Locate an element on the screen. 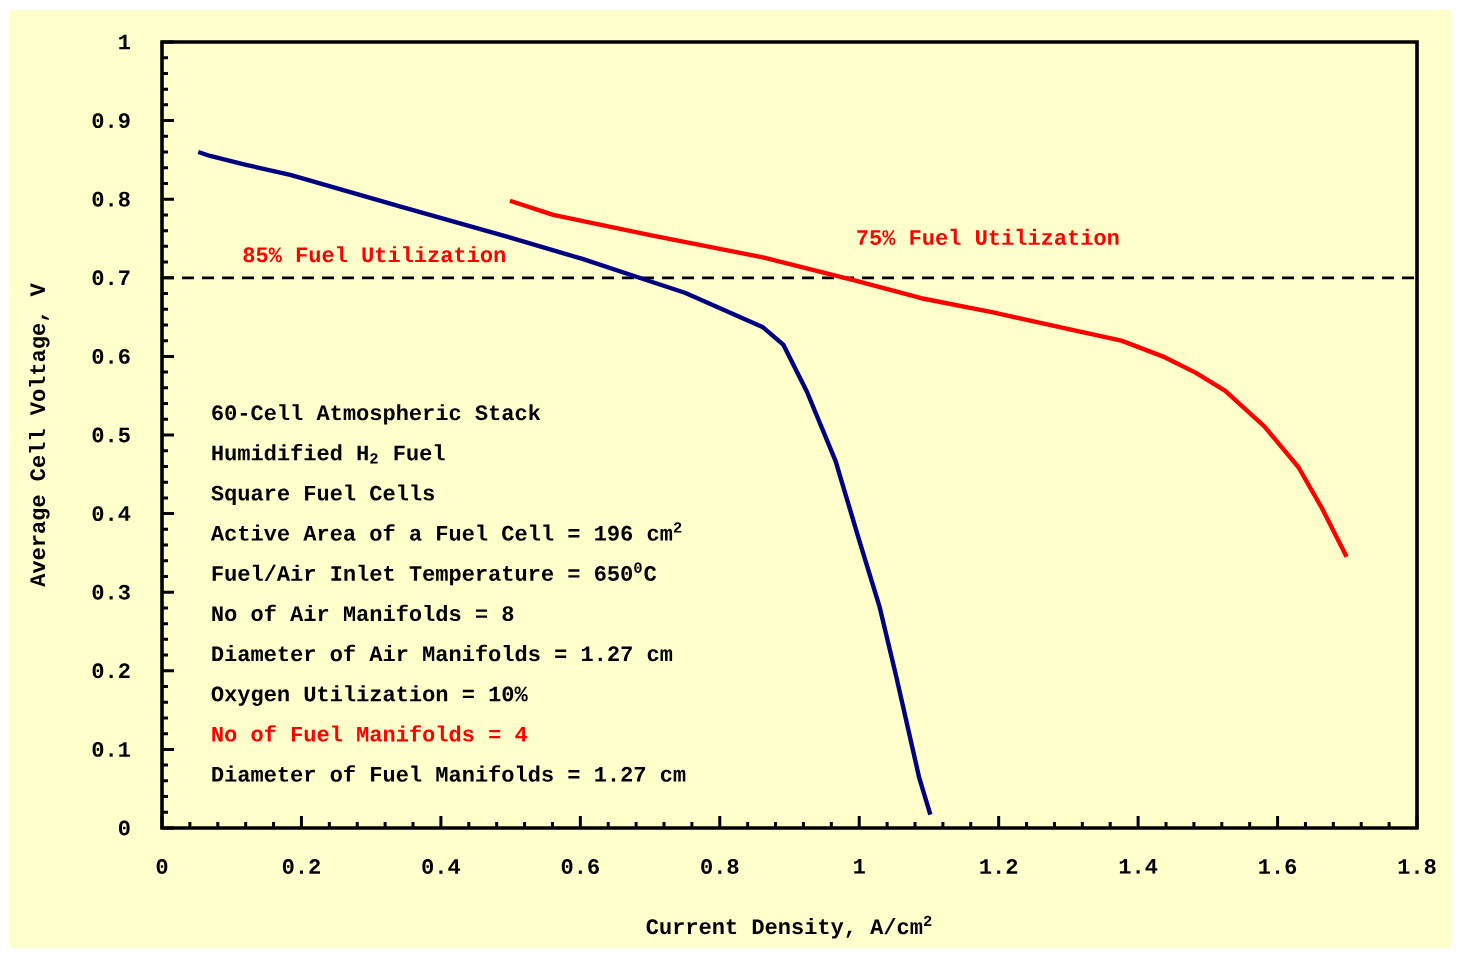 The height and width of the screenshot is (958, 1461). y-tick-label: 1 is located at coordinates (124, 42).